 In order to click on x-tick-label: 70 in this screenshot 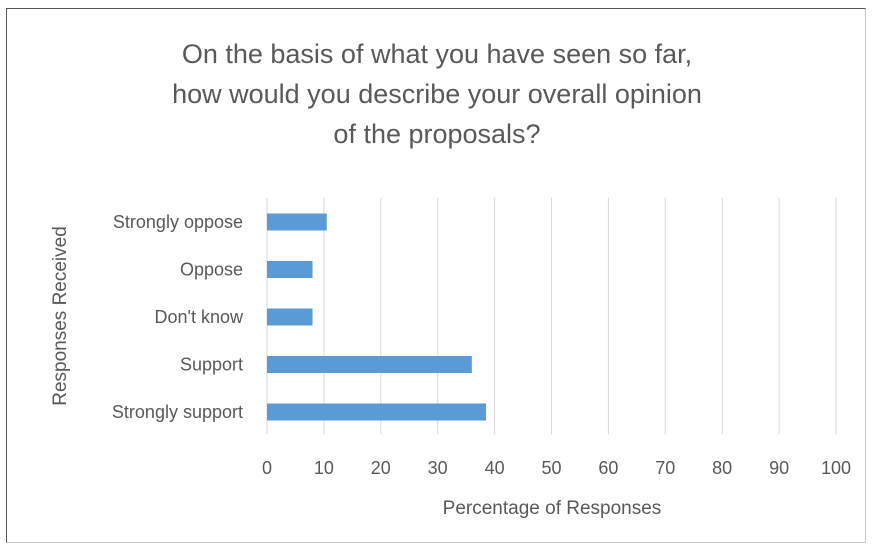, I will do `click(665, 468)`.